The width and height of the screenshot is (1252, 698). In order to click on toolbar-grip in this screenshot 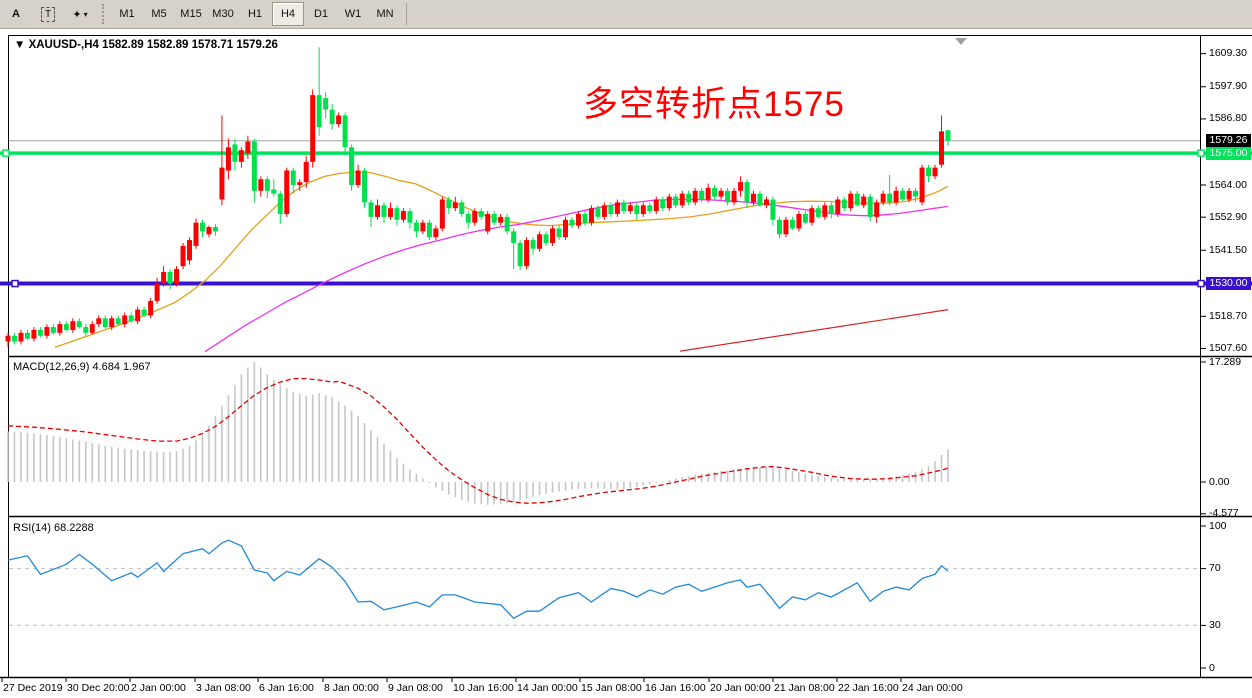, I will do `click(104, 14)`.